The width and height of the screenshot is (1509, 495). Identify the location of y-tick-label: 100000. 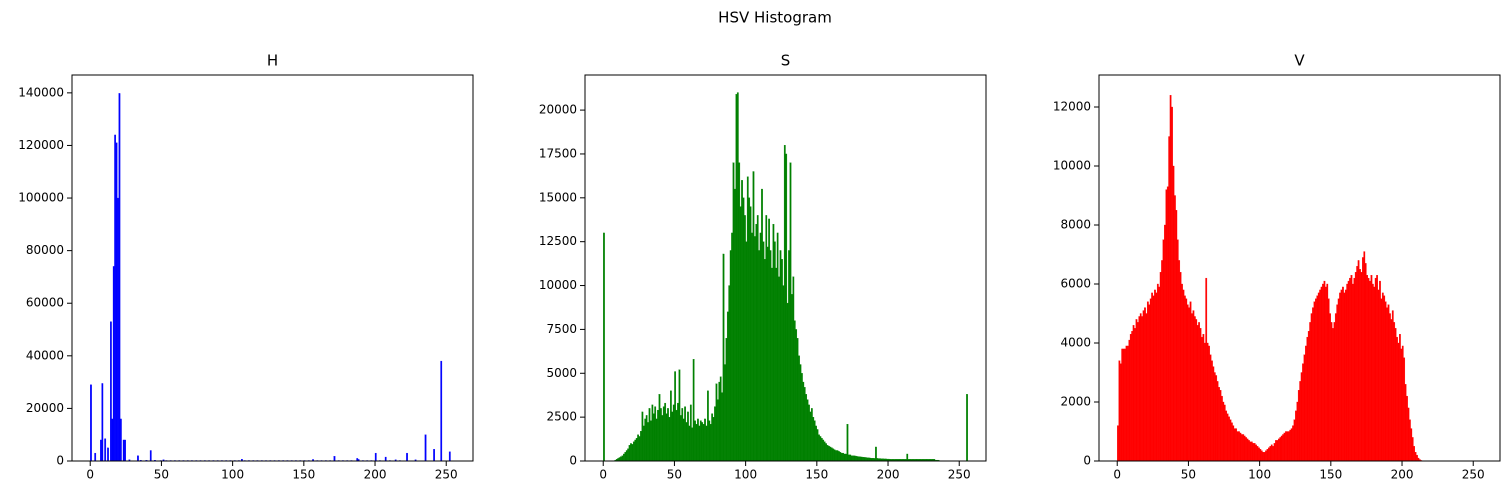
(41, 198).